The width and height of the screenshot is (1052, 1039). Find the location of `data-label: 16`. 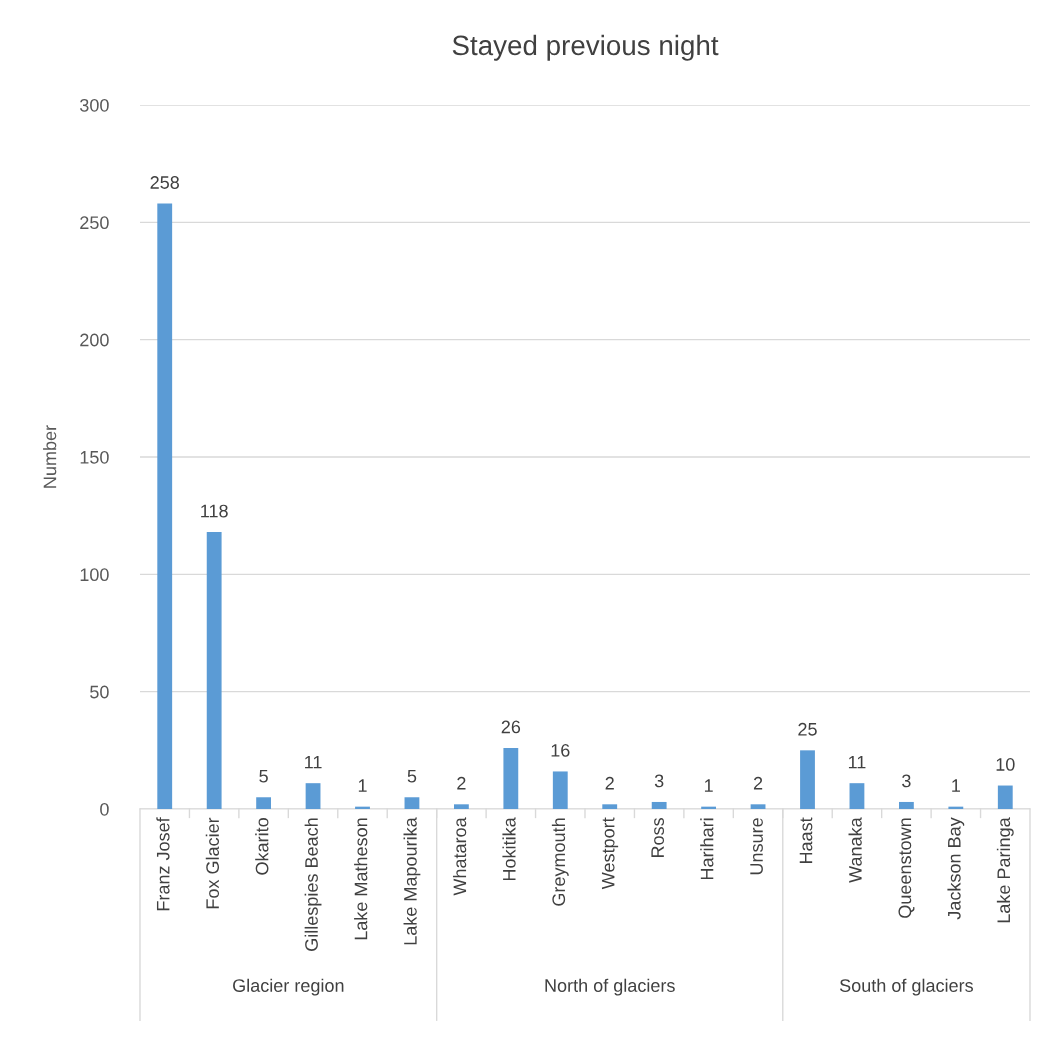

data-label: 16 is located at coordinates (560, 750).